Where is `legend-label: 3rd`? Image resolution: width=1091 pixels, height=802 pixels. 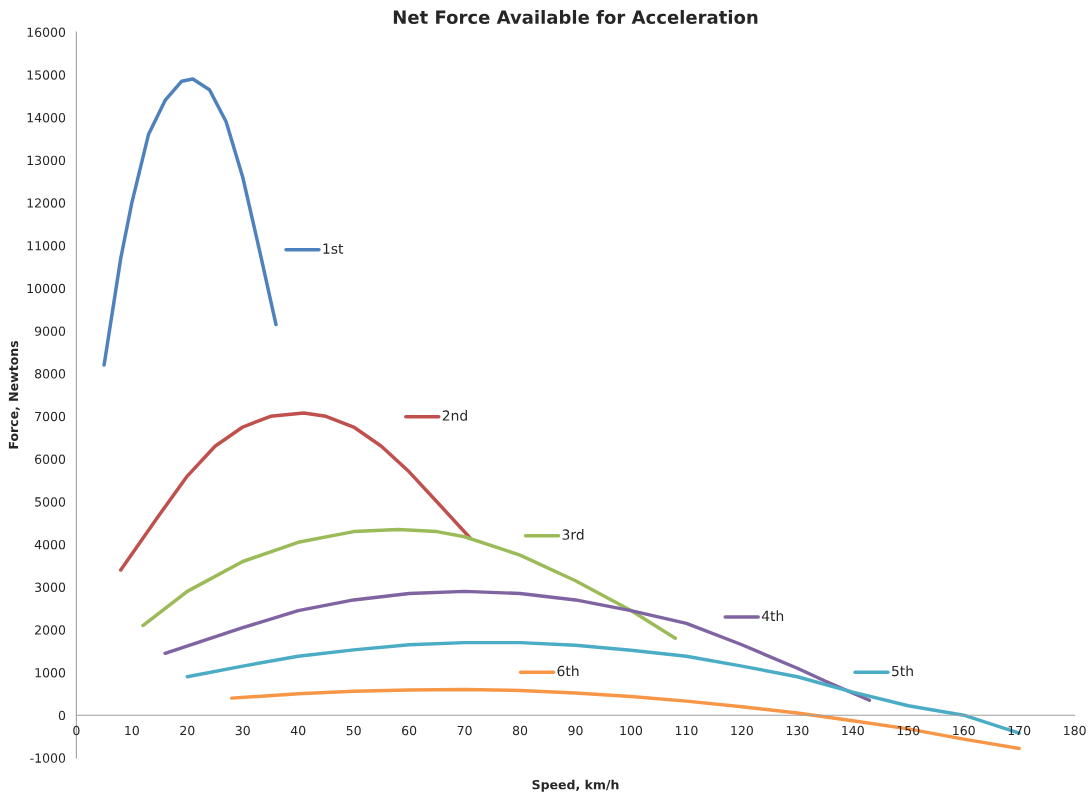
legend-label: 3rd is located at coordinates (573, 534).